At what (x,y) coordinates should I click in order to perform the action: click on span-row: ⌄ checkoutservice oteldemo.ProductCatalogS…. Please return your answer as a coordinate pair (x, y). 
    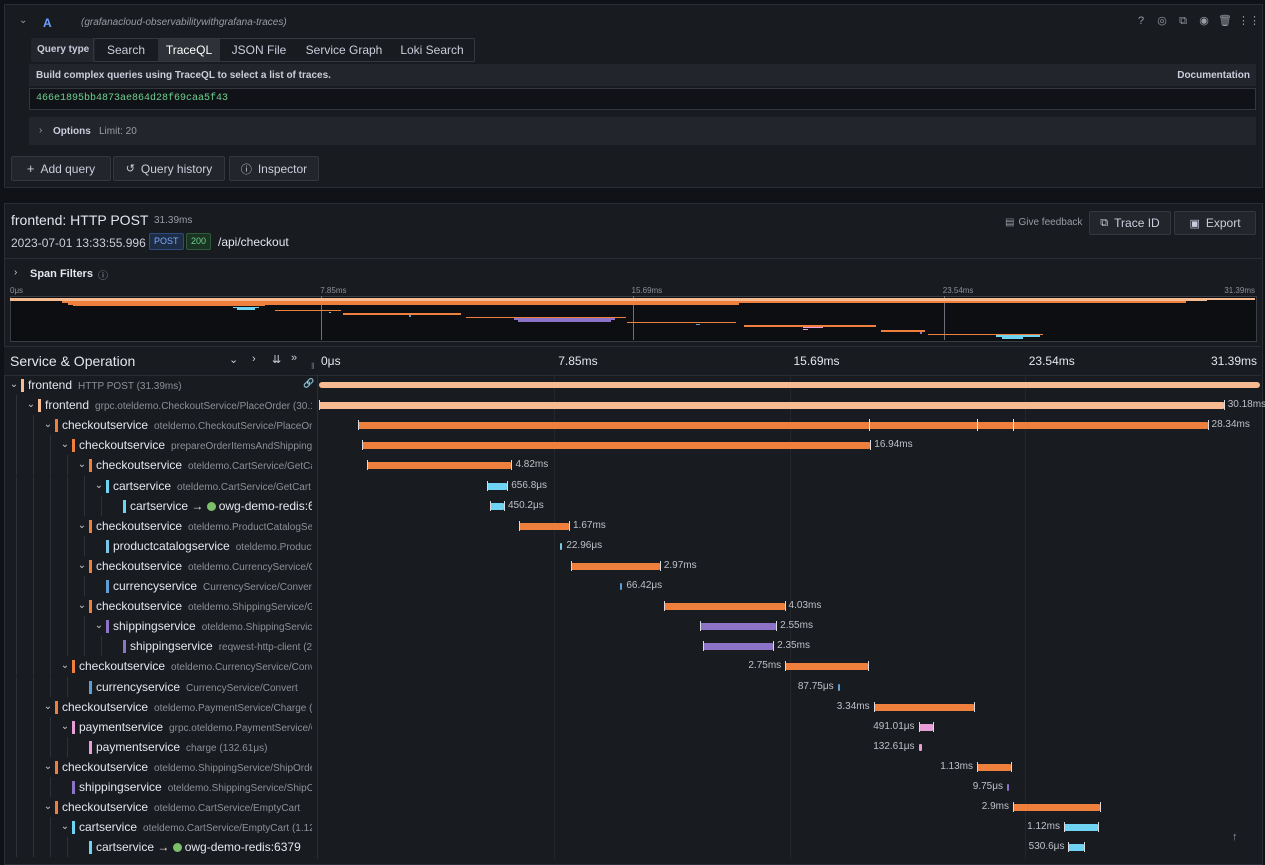
    Looking at the image, I should click on (632, 525).